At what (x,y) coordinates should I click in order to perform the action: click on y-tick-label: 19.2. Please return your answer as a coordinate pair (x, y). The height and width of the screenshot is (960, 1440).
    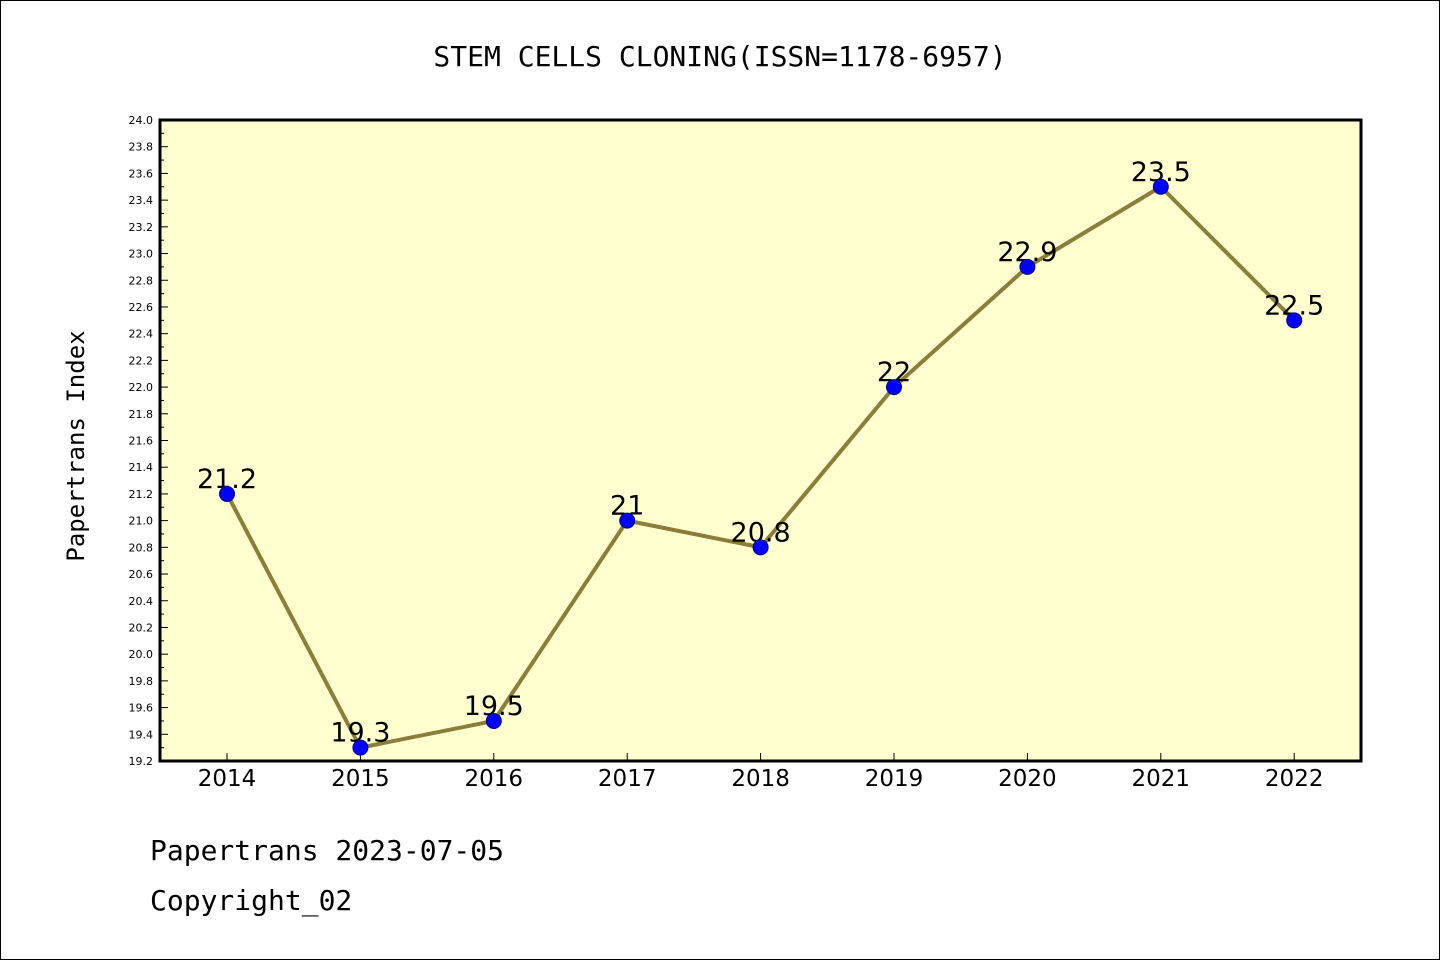
    Looking at the image, I should click on (141, 761).